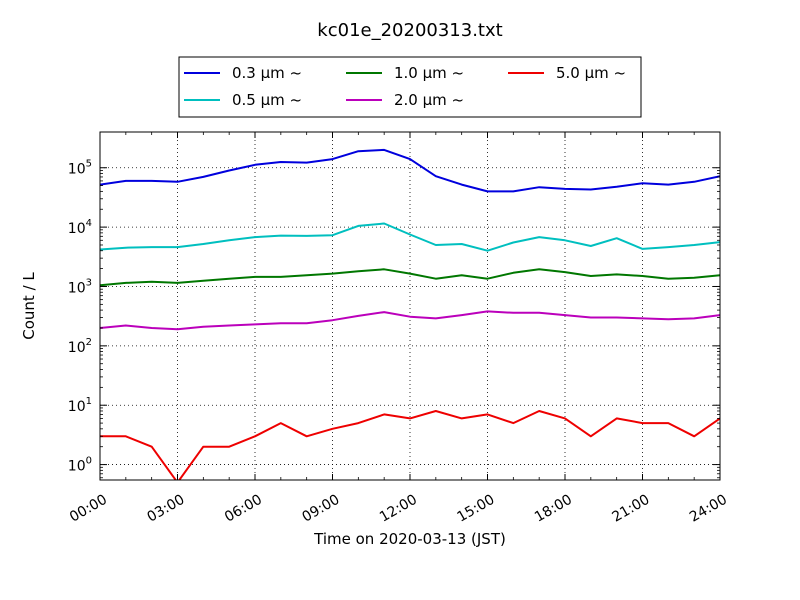  I want to click on chart-title: kc01e_20200313.txt, so click(409, 30).